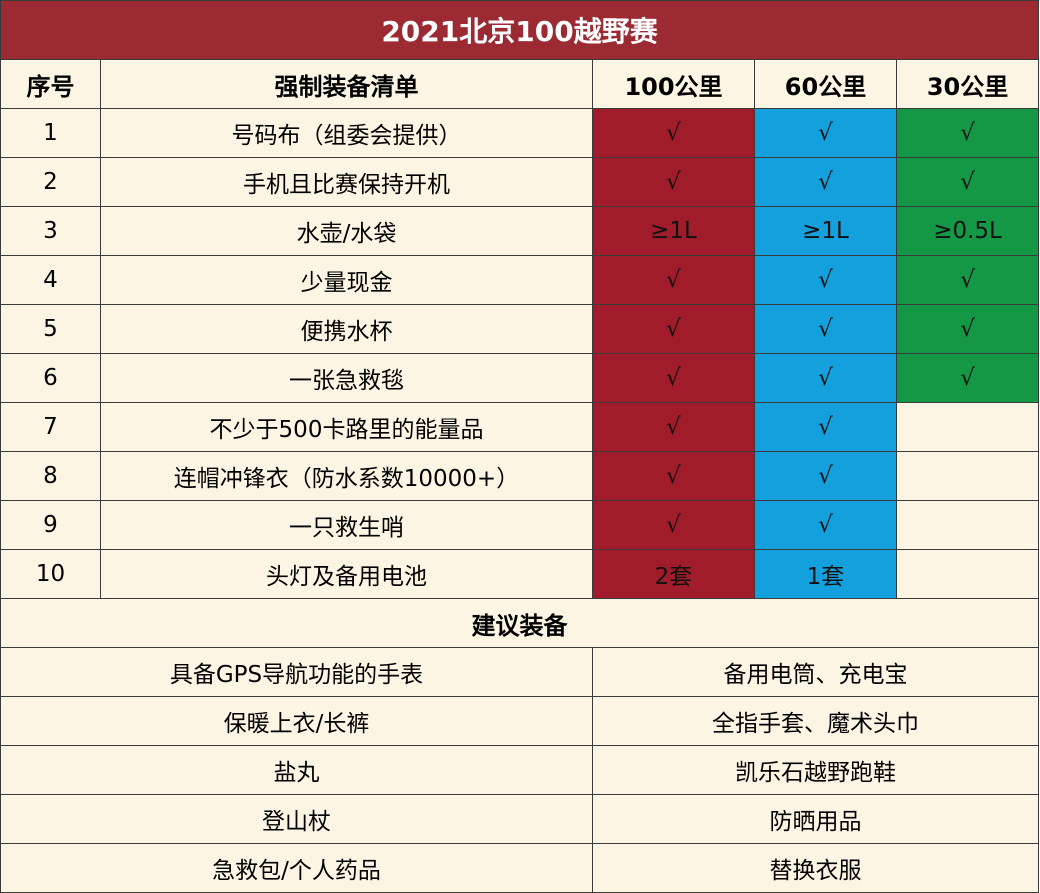 This screenshot has height=893, width=1040. Describe the element at coordinates (50, 280) in the screenshot. I see `row-number: 4` at that location.